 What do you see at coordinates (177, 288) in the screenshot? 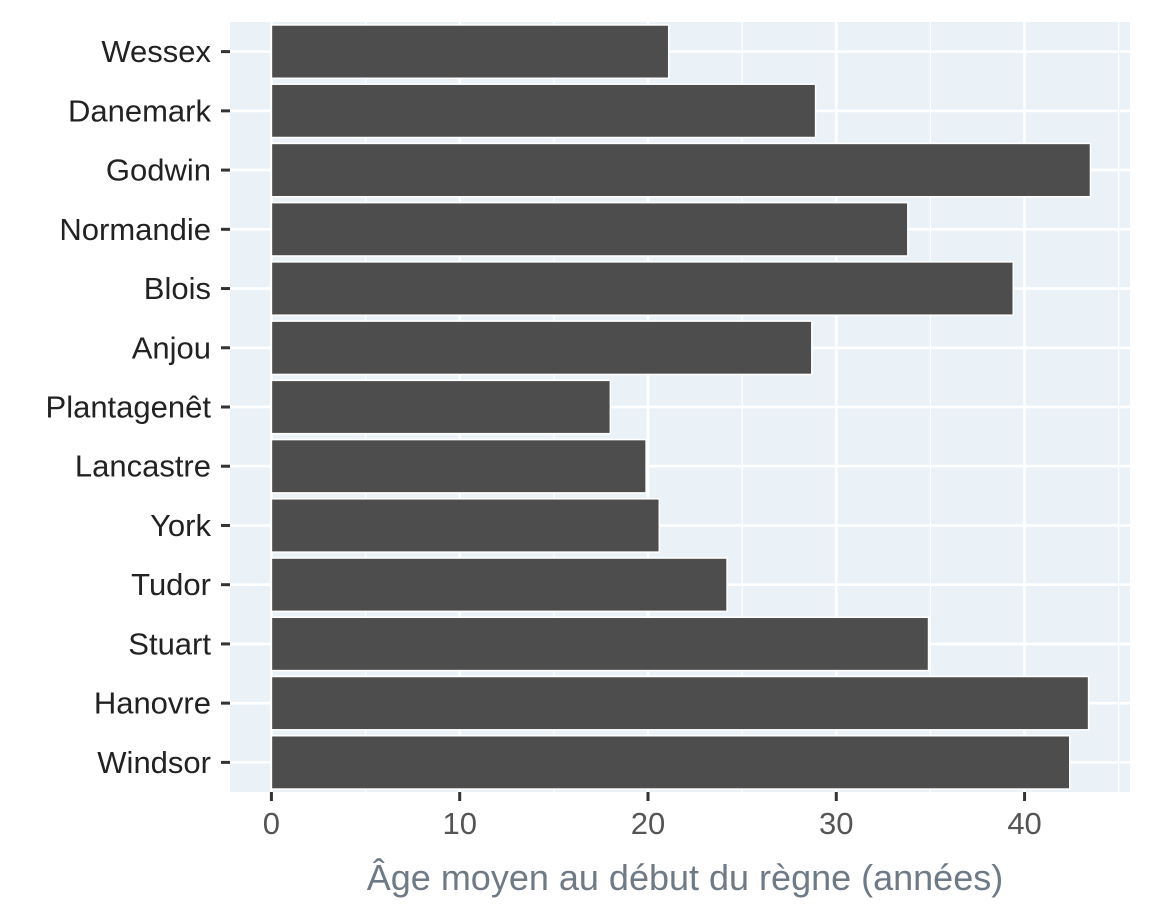
I see `y-tick-label: Blois` at bounding box center [177, 288].